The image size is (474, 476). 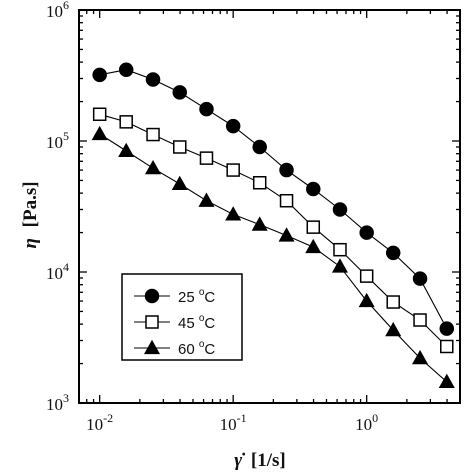 I want to click on legend-label-60: 60 oC, so click(x=196, y=348).